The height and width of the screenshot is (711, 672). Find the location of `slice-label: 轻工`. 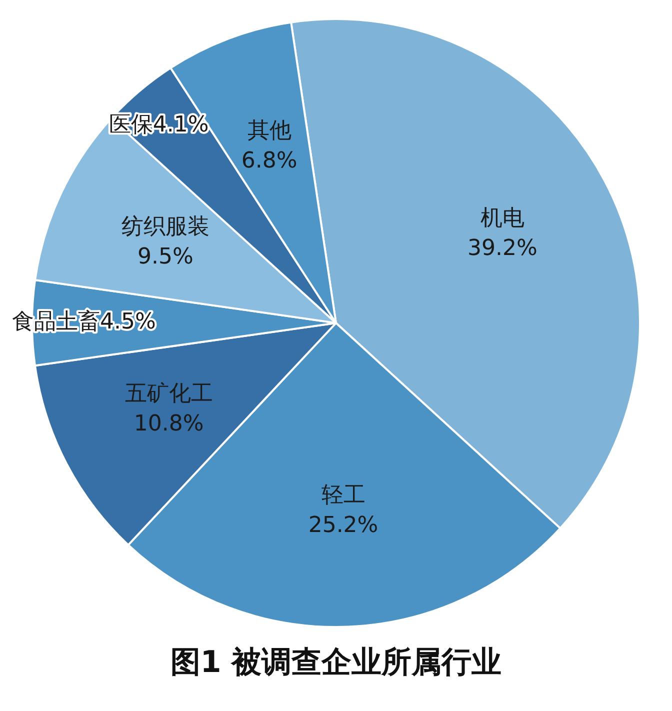

slice-label: 轻工 is located at coordinates (343, 495).